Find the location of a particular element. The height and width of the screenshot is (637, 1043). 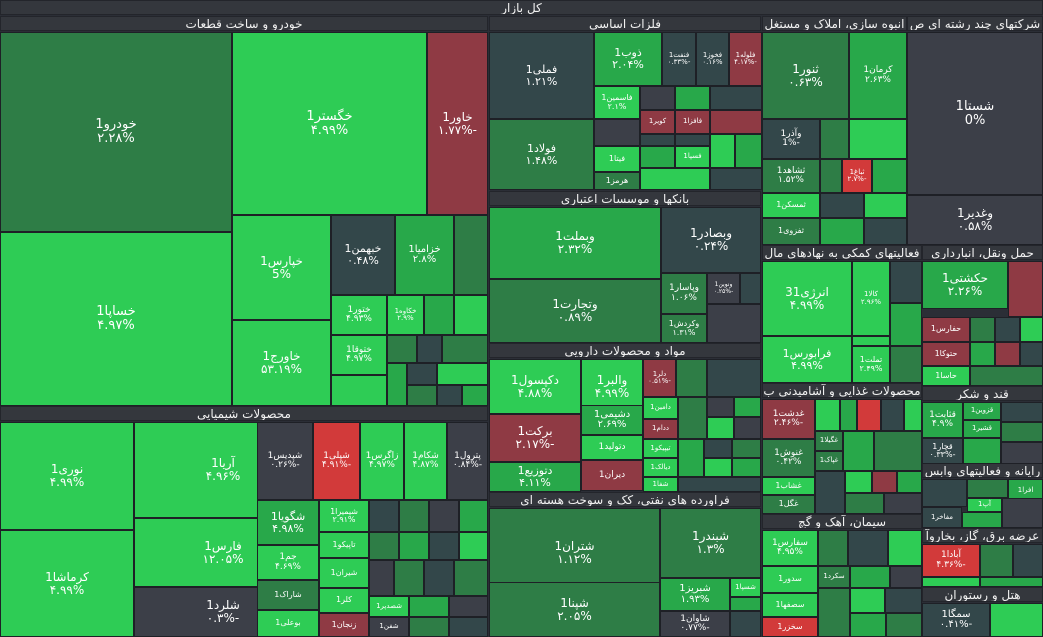

stock-tile: ذوب1 ۲.۰۴% is located at coordinates (628, 59).